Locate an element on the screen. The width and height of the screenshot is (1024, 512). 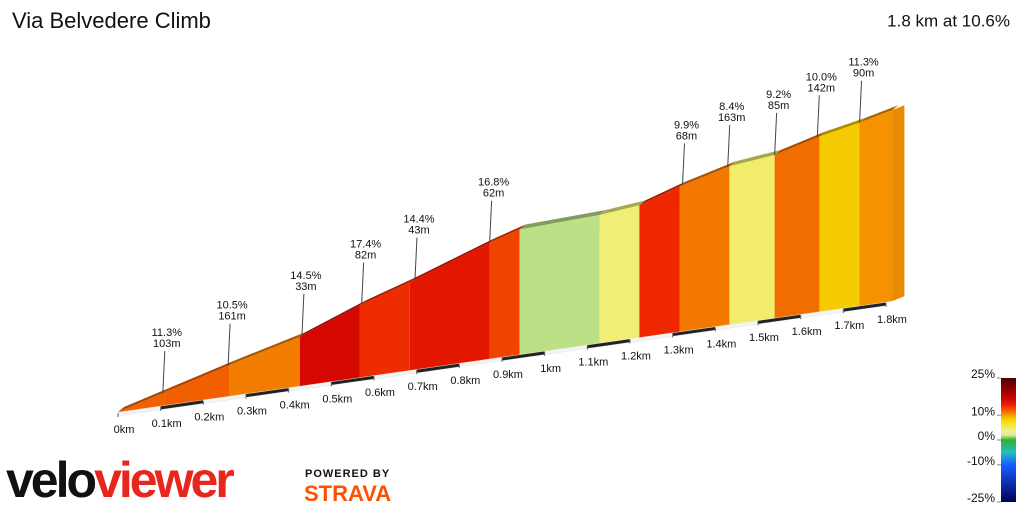
annotation-length: 103m is located at coordinates (167, 344).